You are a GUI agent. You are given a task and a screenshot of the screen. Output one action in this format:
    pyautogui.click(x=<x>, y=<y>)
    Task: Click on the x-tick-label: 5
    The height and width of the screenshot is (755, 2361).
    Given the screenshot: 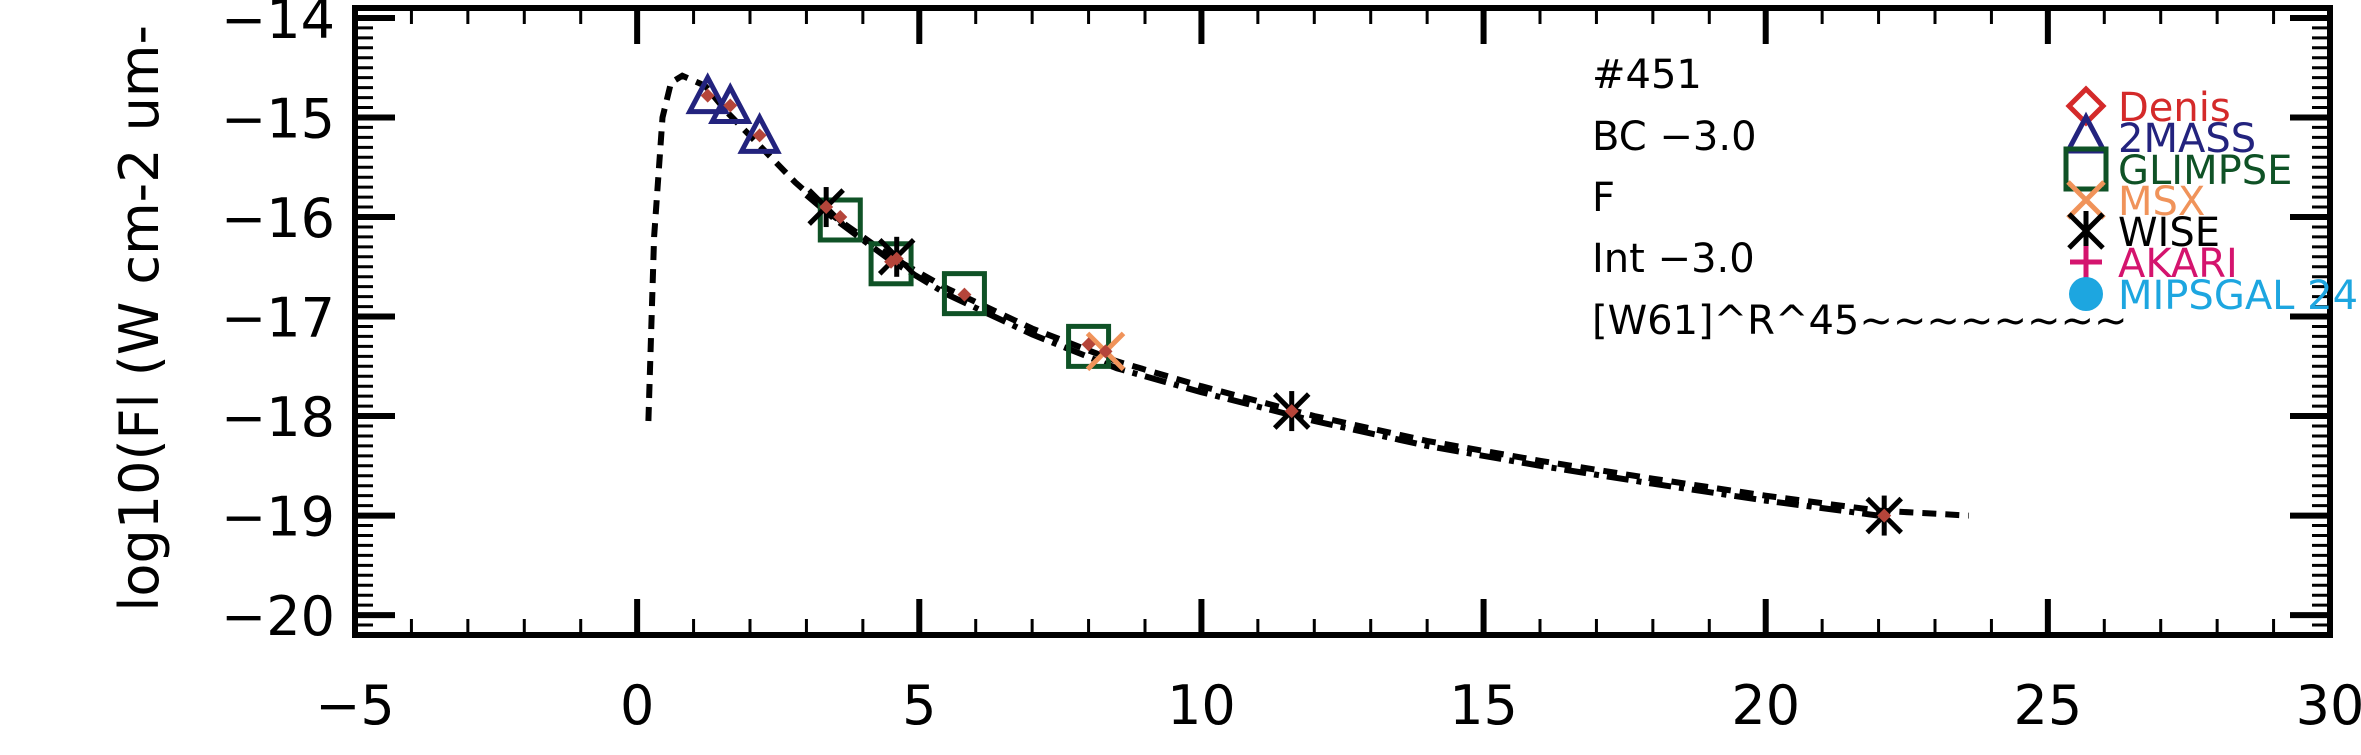 What is the action you would take?
    pyautogui.click(x=919, y=705)
    